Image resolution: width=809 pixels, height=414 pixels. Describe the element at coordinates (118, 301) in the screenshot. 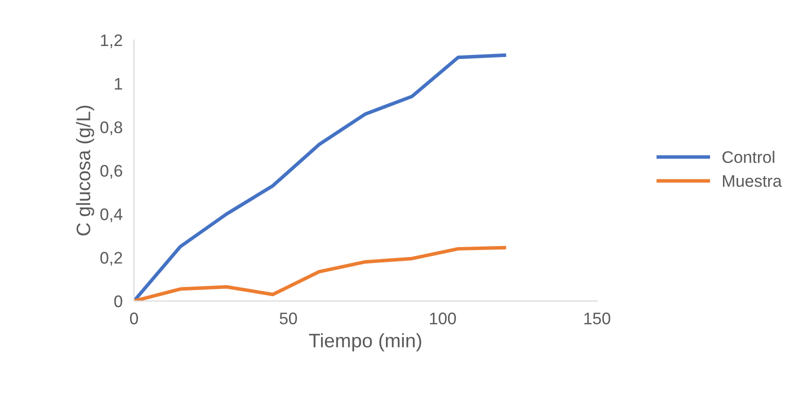

I see `y-tick-label: 0` at that location.